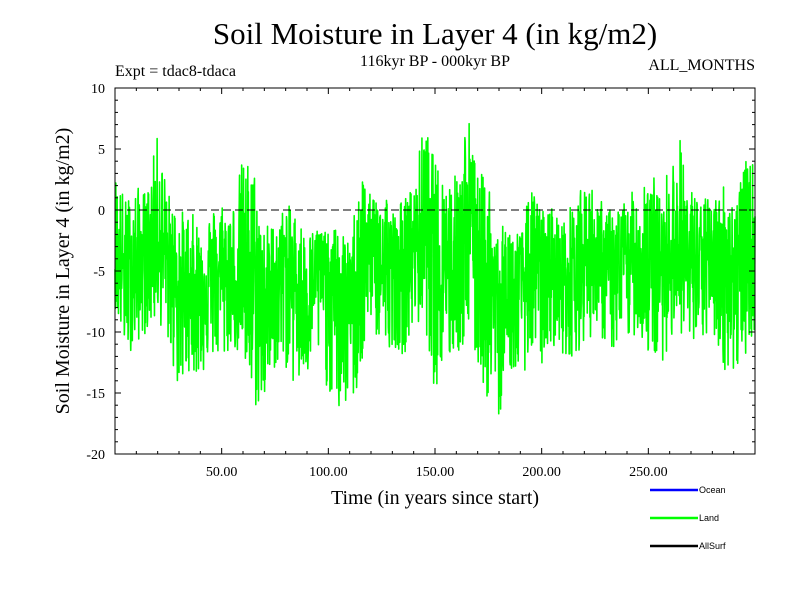  I want to click on y-tick-label: -20, so click(95, 455).